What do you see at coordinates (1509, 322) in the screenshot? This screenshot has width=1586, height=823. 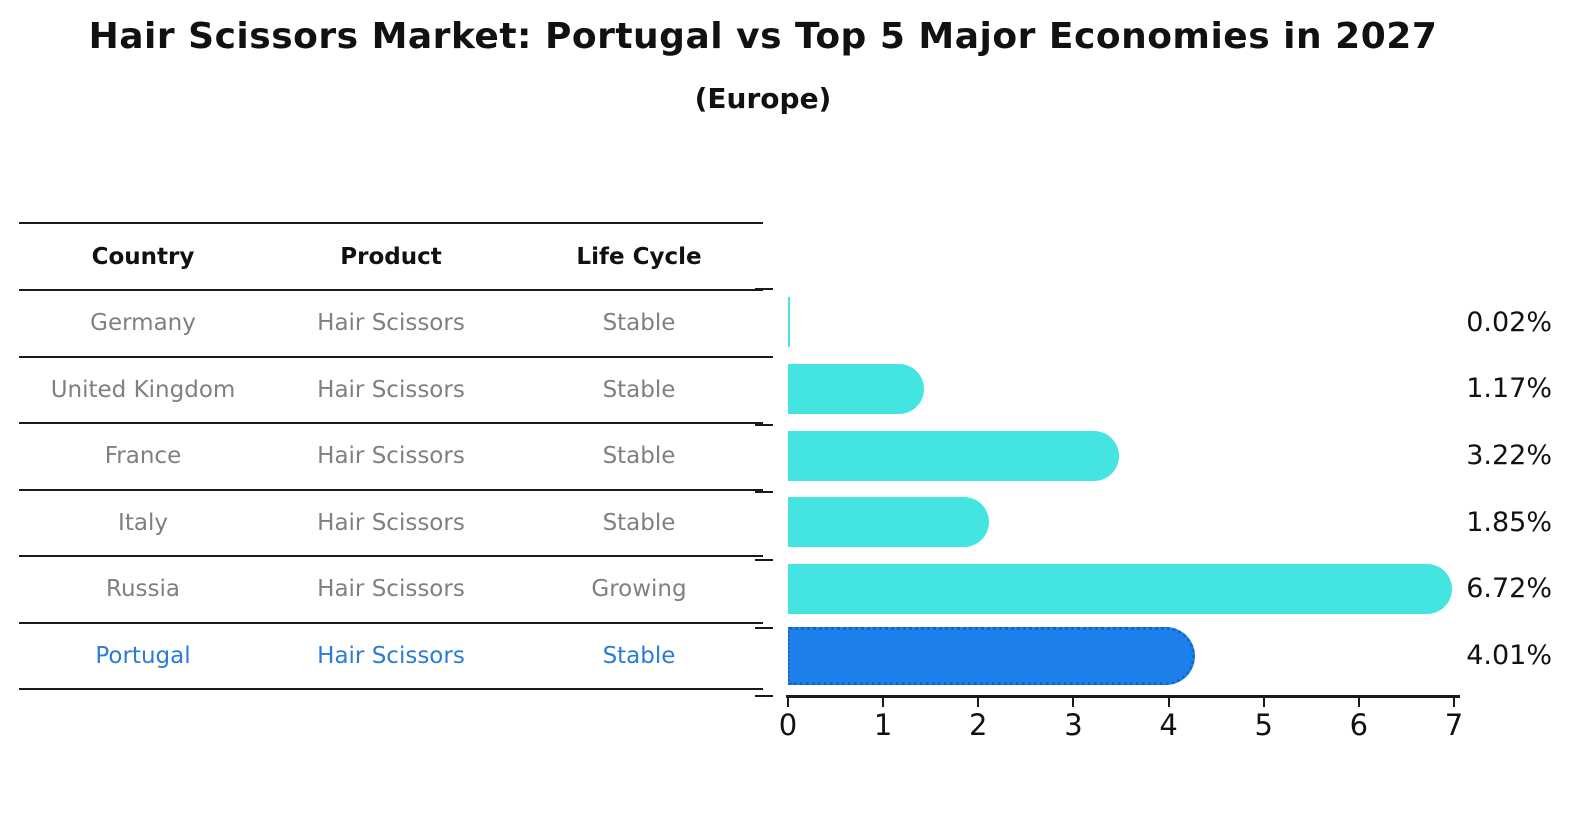 I see `bar-value-label: 0.02%` at bounding box center [1509, 322].